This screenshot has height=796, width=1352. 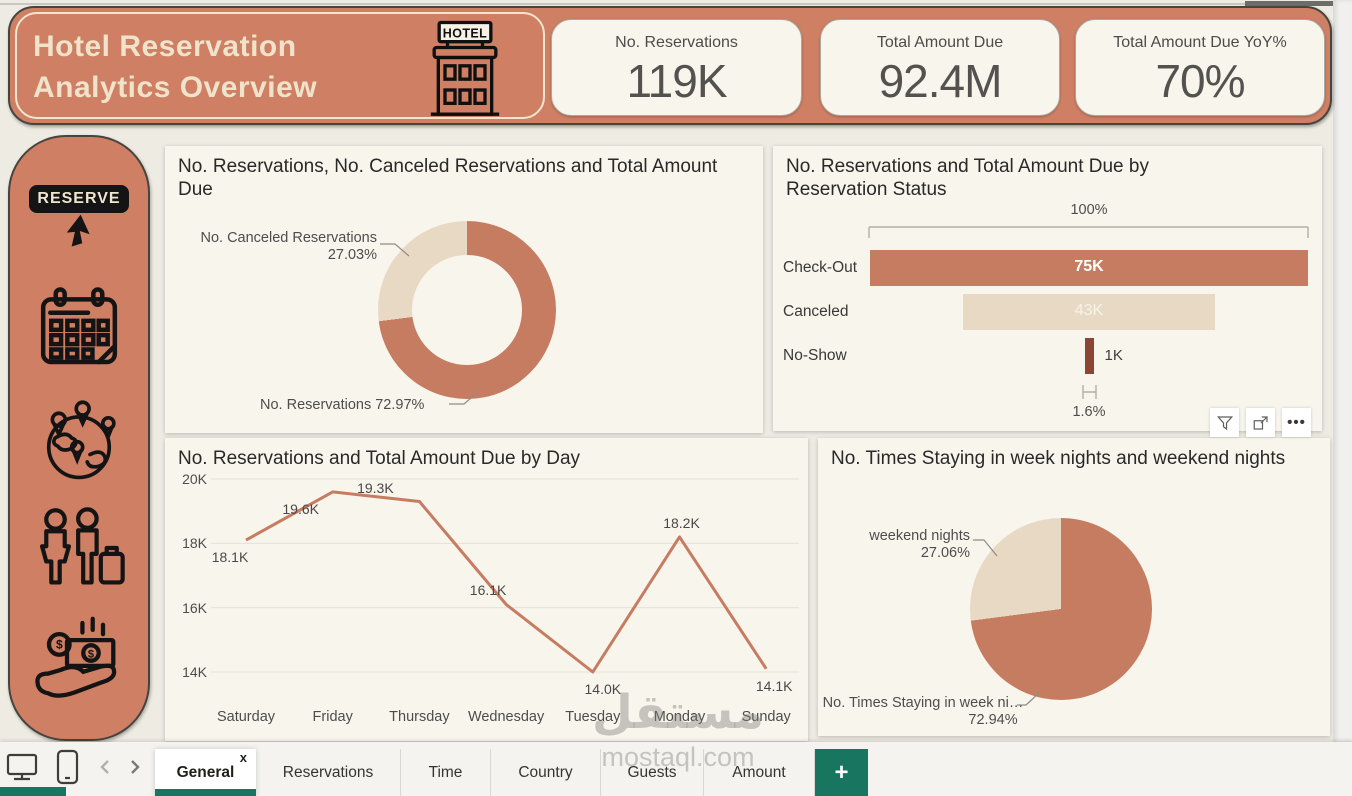 I want to click on calendar-icon, so click(x=79, y=325).